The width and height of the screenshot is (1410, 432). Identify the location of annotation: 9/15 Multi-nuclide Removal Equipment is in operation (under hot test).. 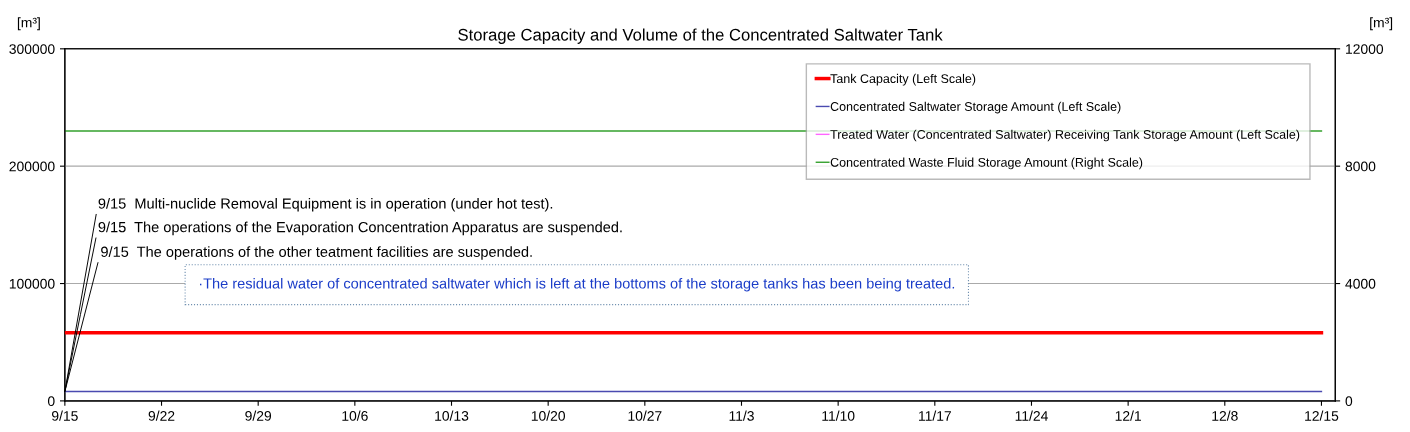
(325, 204).